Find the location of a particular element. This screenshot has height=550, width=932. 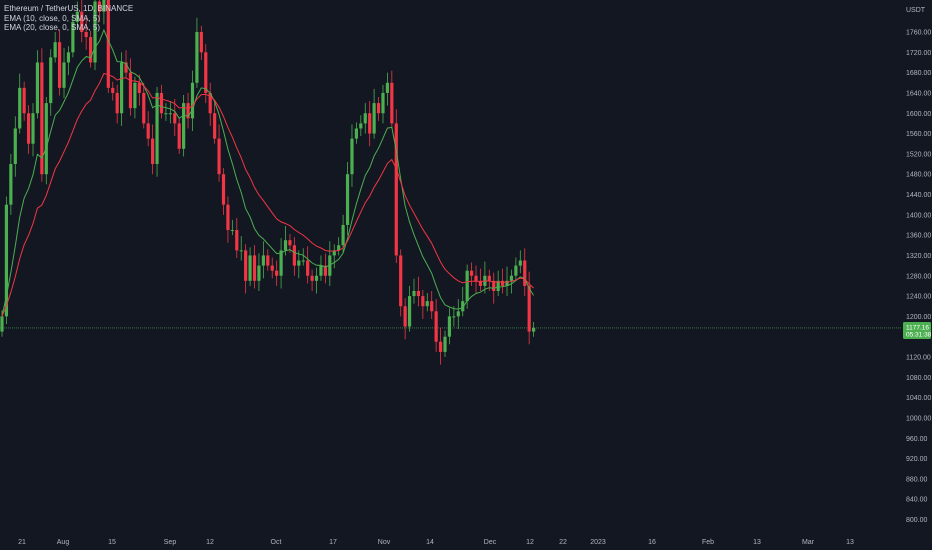

y-tick-label: 1400.00 is located at coordinates (918, 215).